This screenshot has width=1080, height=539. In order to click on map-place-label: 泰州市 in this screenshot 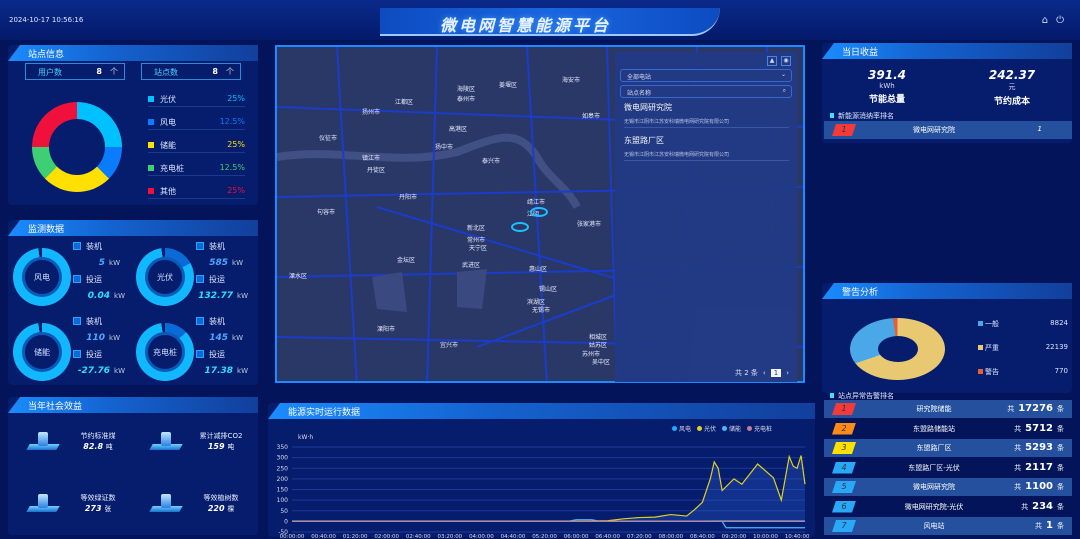, I will do `click(466, 99)`.